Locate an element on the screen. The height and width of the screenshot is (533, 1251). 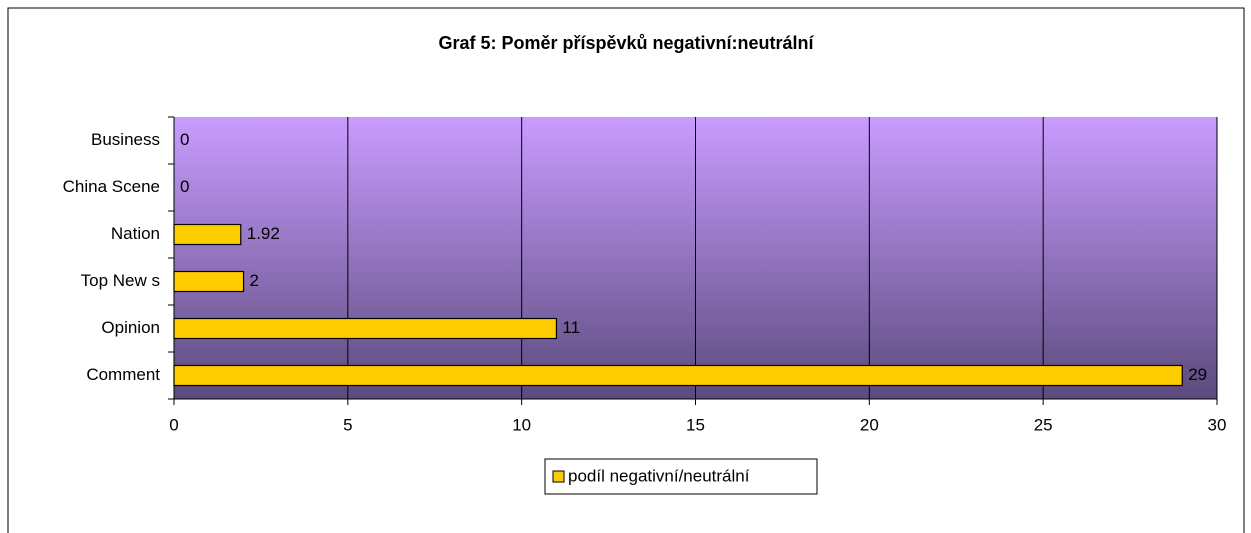
value-label: 29 is located at coordinates (1197, 374).